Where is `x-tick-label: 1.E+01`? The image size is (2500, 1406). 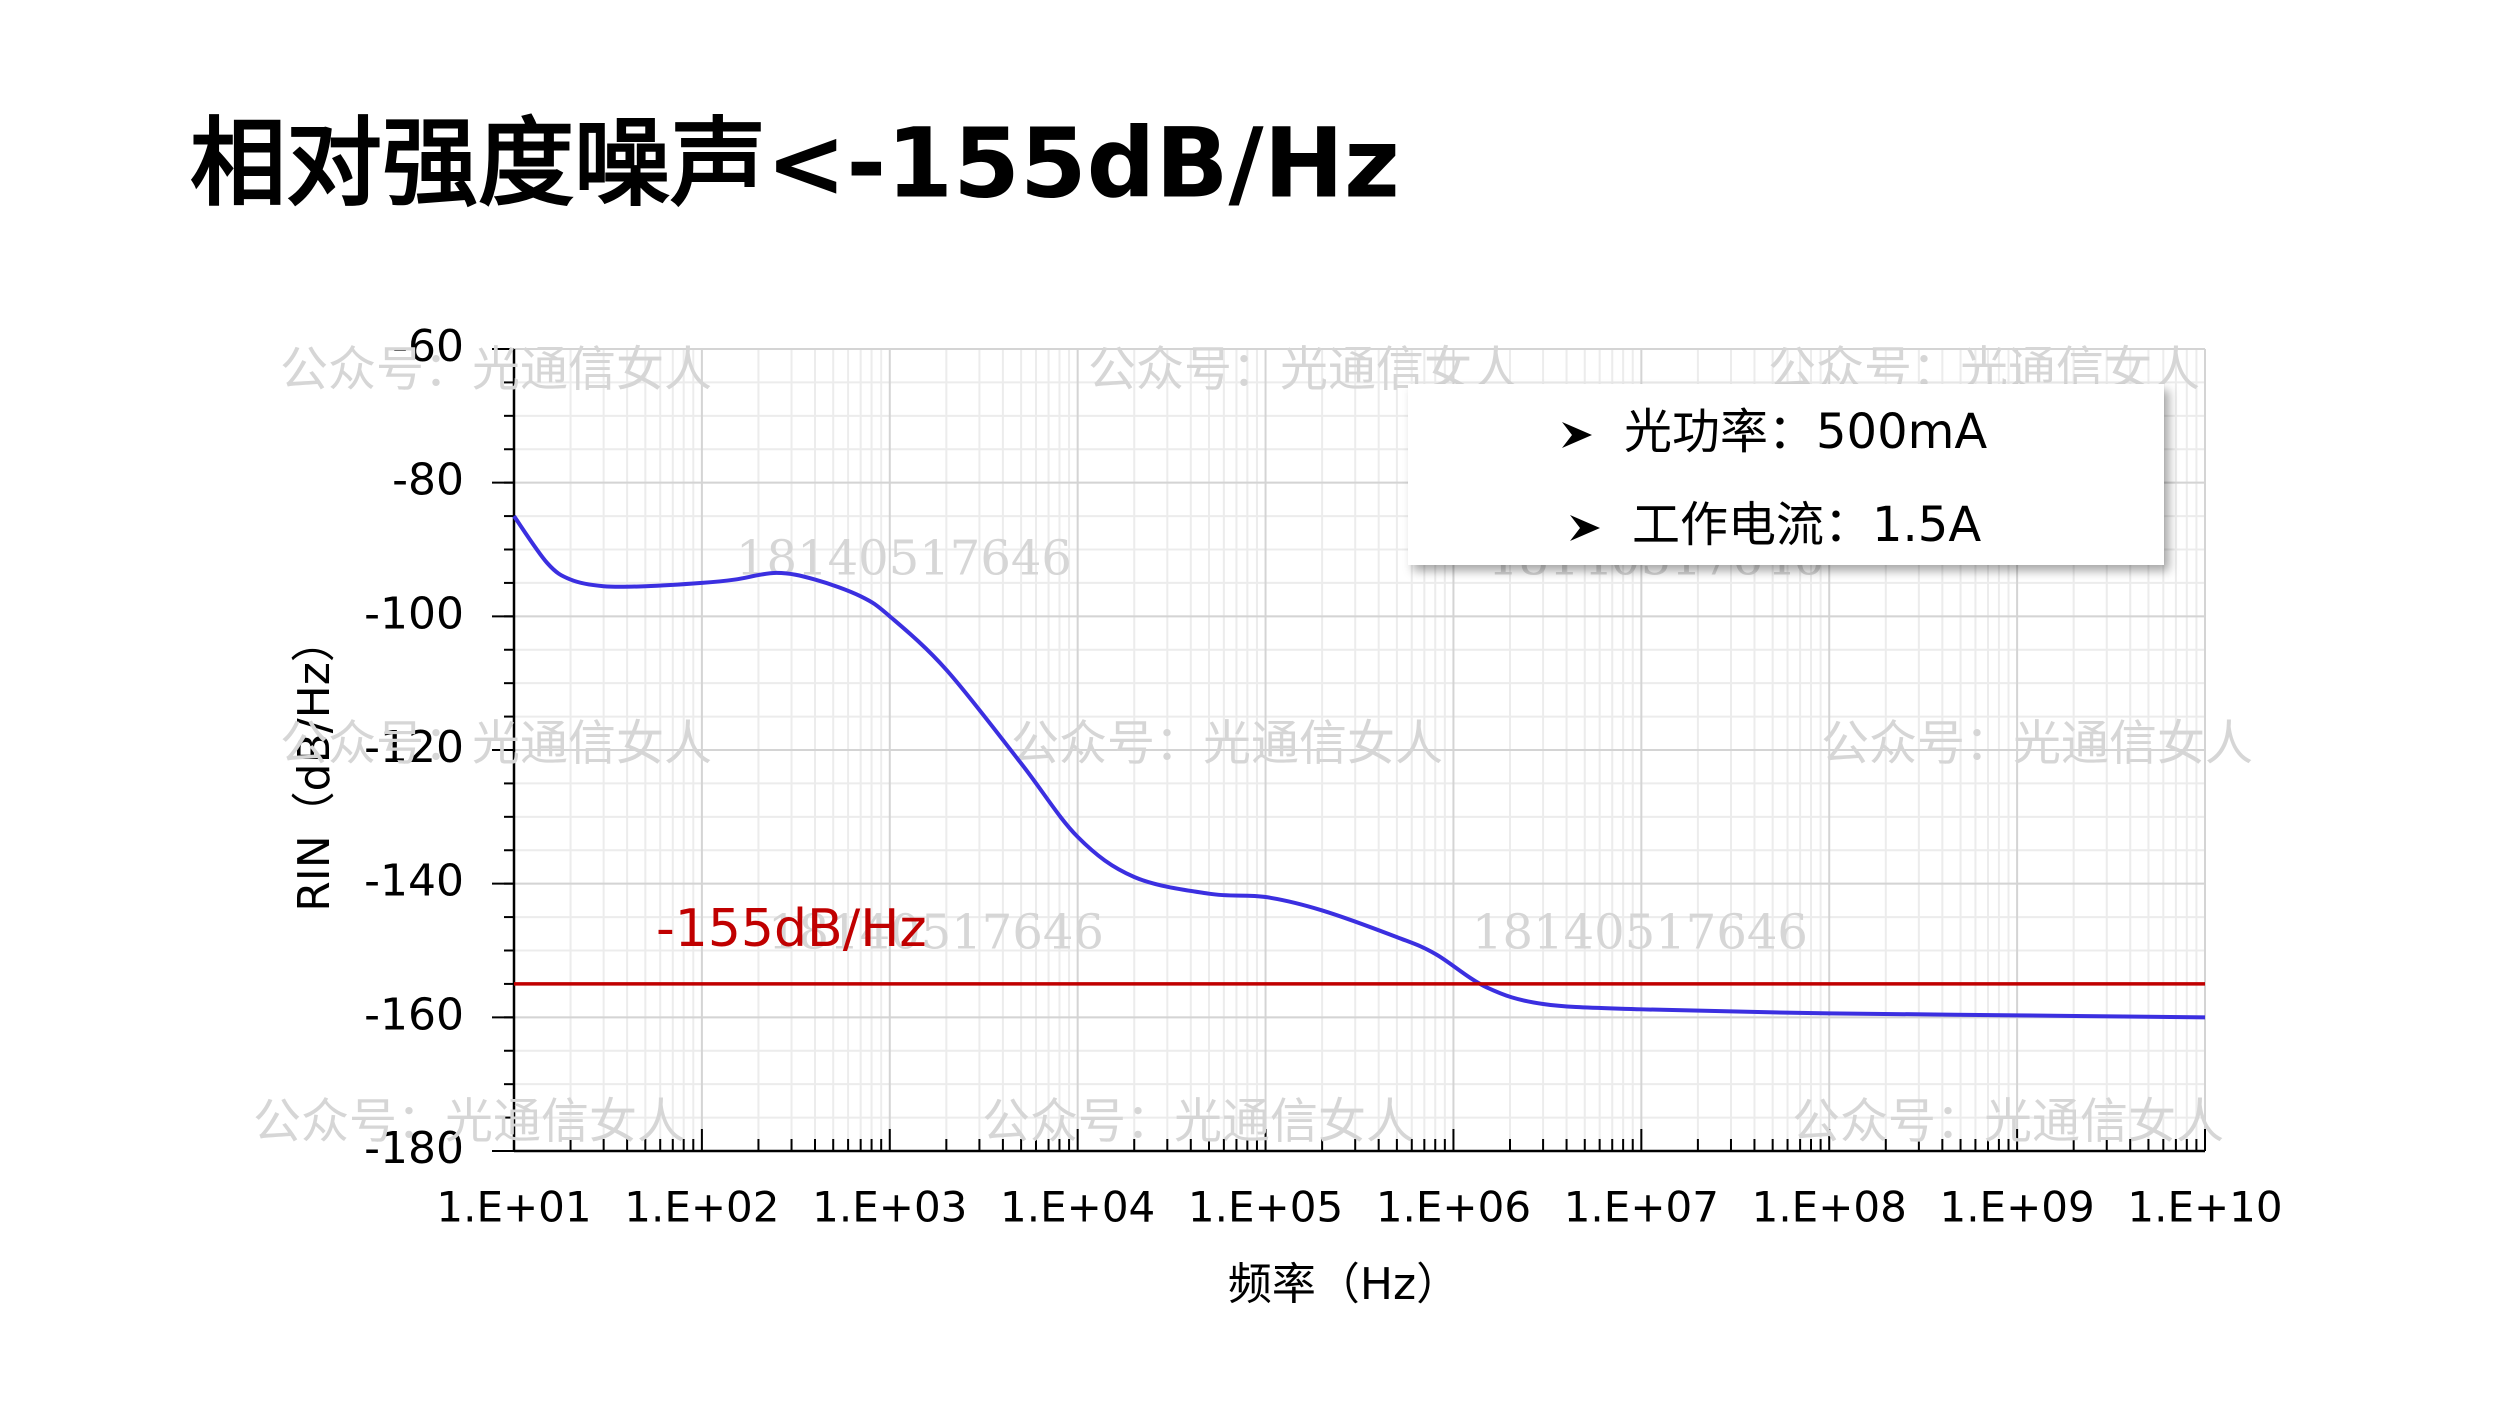
x-tick-label: 1.E+01 is located at coordinates (513, 1207).